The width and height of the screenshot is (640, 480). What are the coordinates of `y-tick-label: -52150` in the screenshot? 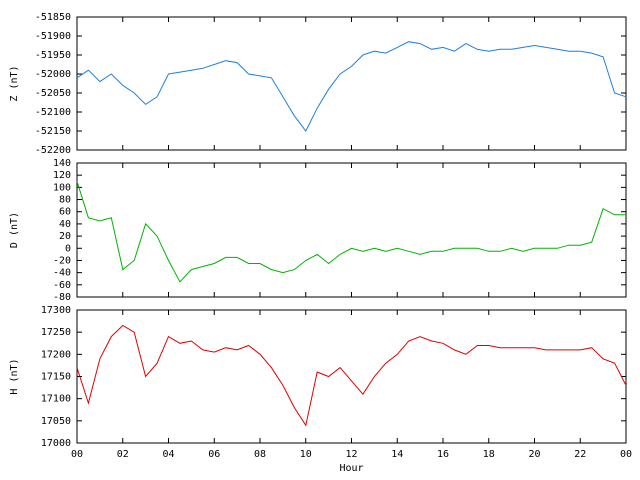 It's located at (53, 131).